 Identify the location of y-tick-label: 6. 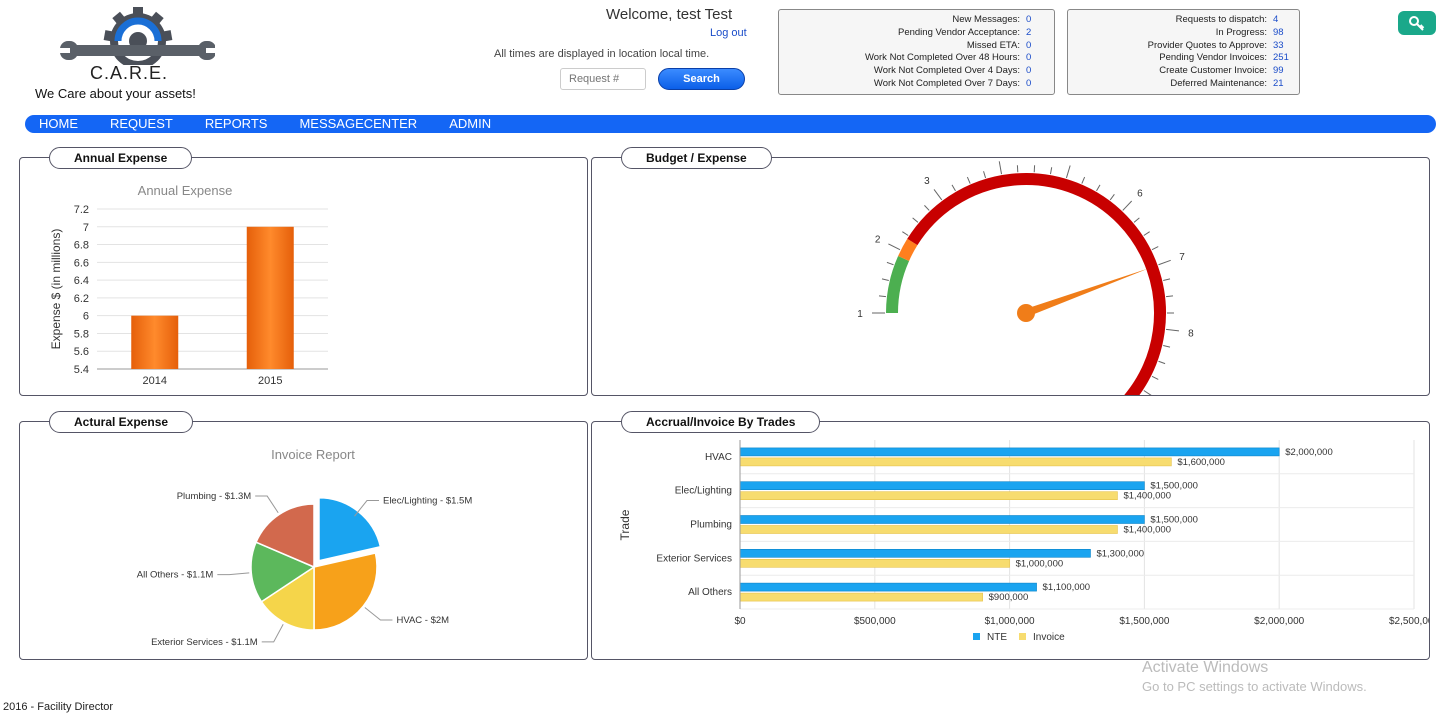
(86, 317).